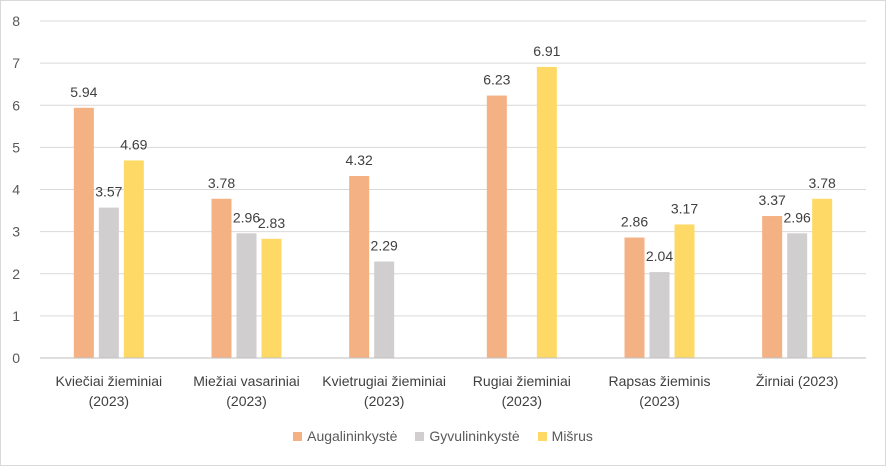 This screenshot has height=466, width=886. What do you see at coordinates (133, 144) in the screenshot?
I see `data-label-3-1: 4.69` at bounding box center [133, 144].